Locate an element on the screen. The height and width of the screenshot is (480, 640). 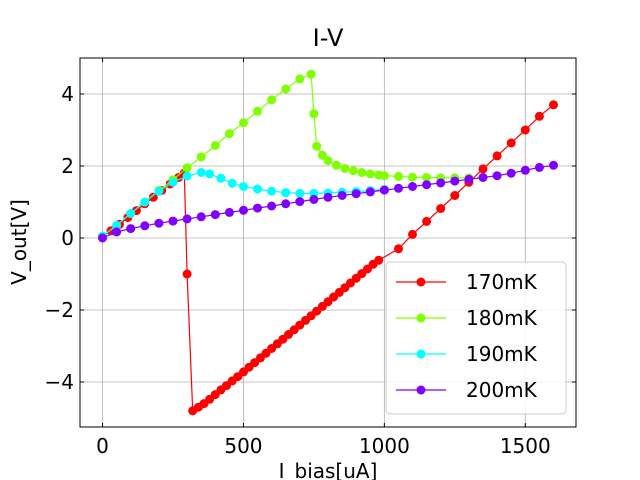
x-tick-label: 500 is located at coordinates (243, 446).